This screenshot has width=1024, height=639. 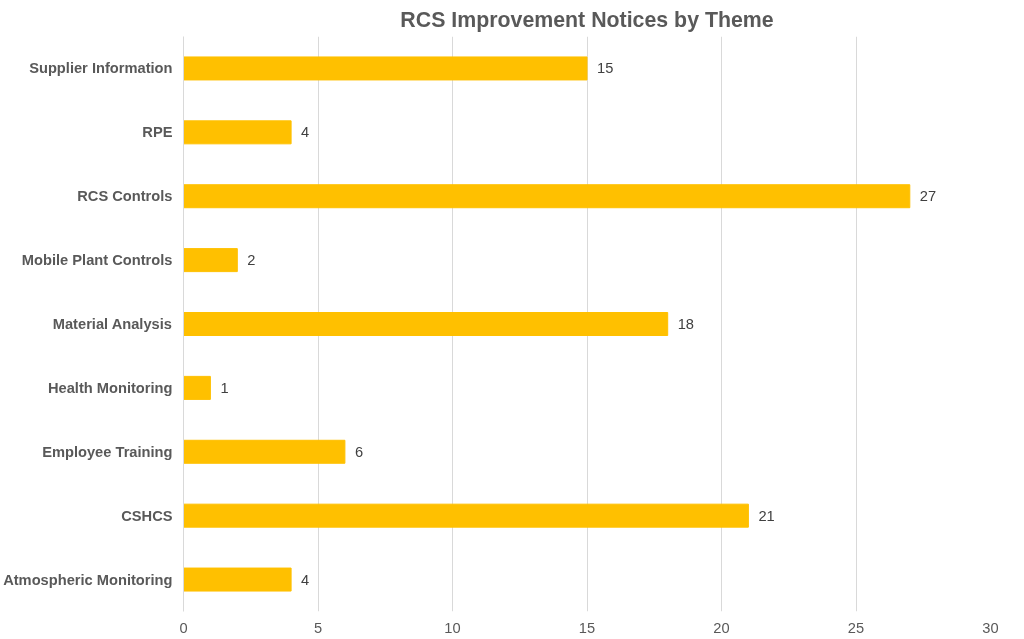 I want to click on x-tick-label: 20, so click(x=721, y=627).